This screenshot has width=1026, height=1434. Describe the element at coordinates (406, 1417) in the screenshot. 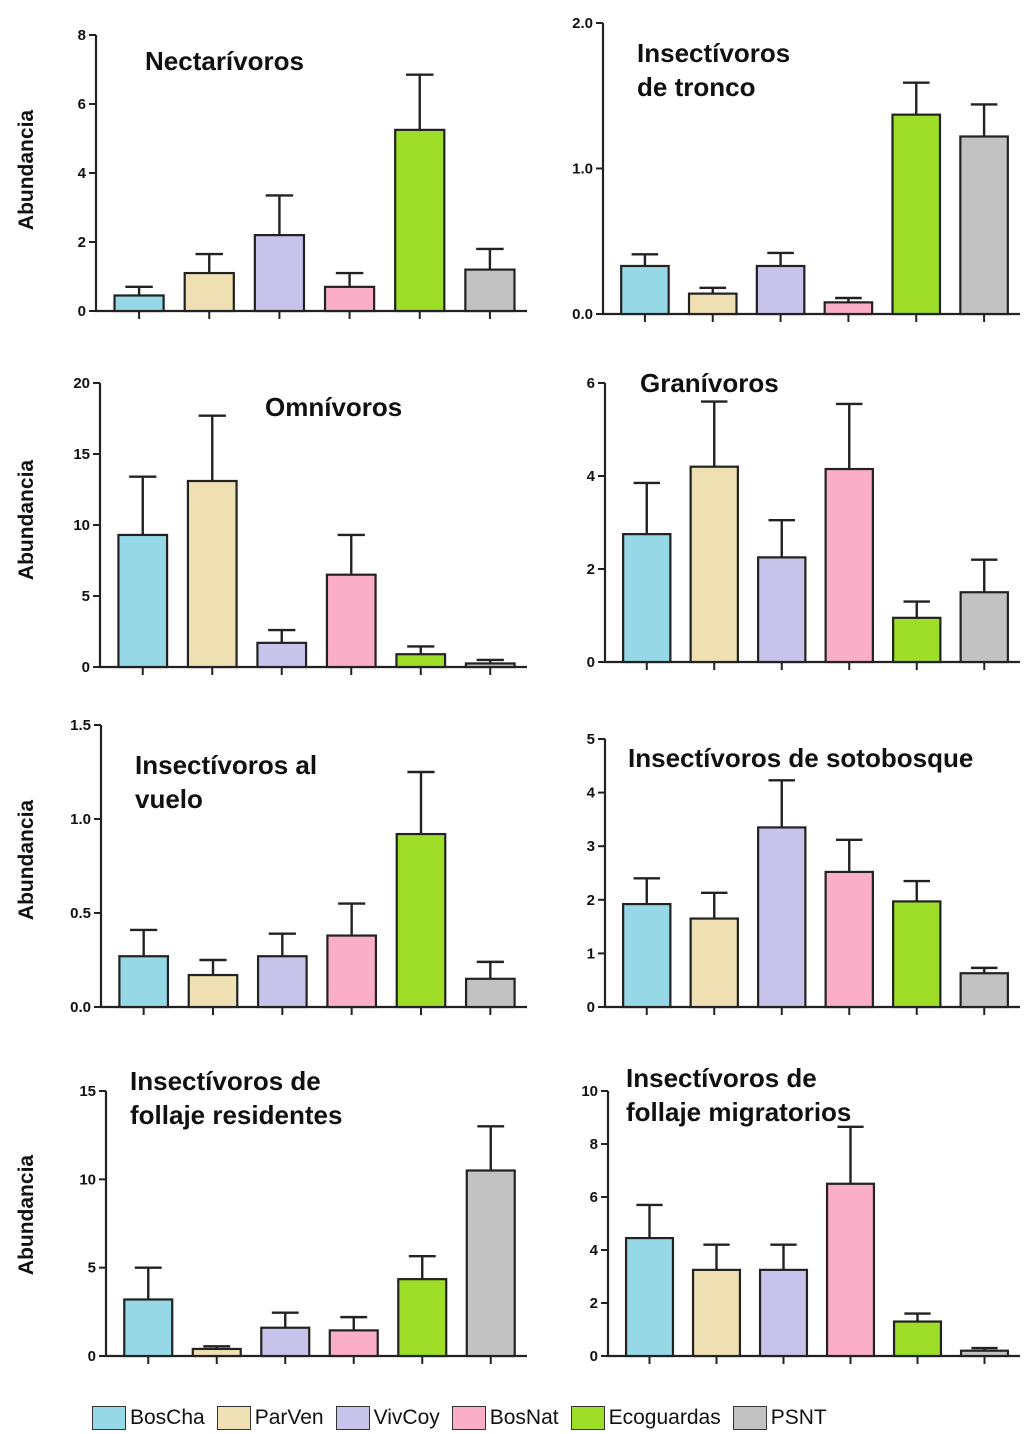

I see `legend-label-vivcoy: VivCoy` at that location.